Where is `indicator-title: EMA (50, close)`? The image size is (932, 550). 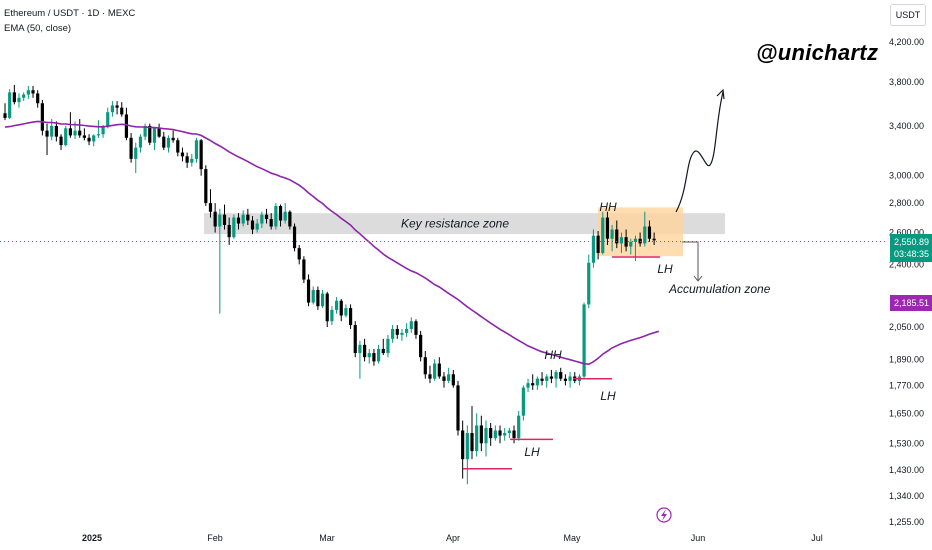
indicator-title: EMA (50, close) is located at coordinates (38, 28).